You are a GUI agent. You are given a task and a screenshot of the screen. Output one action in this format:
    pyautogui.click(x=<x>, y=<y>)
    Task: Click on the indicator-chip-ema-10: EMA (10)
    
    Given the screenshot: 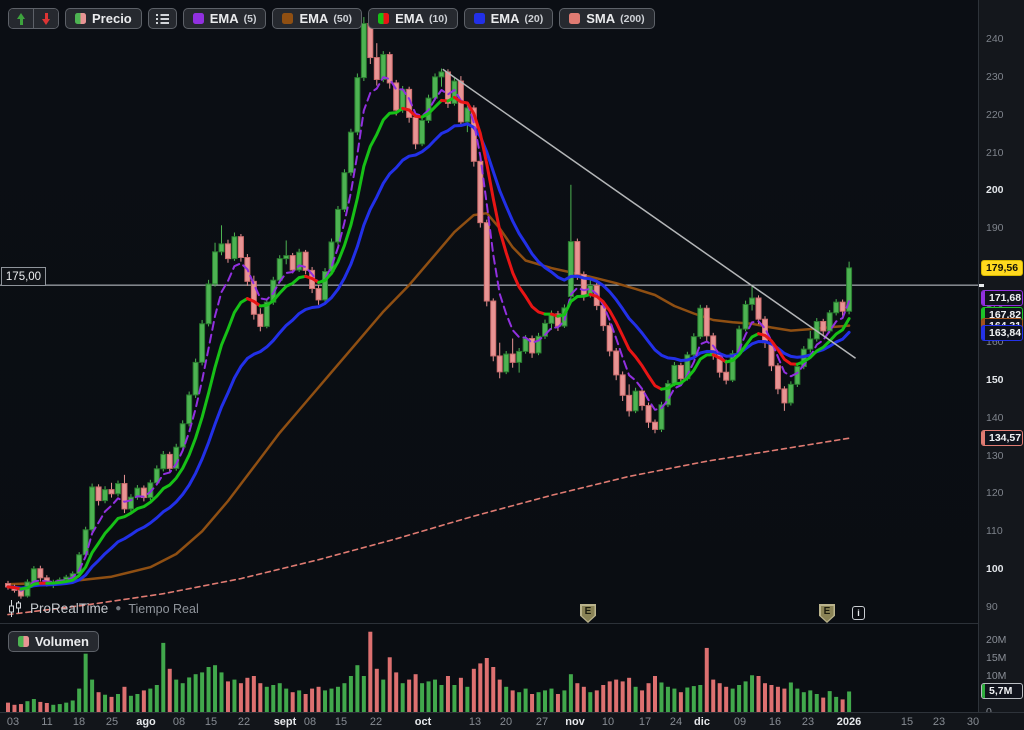 What is the action you would take?
    pyautogui.click(x=413, y=18)
    